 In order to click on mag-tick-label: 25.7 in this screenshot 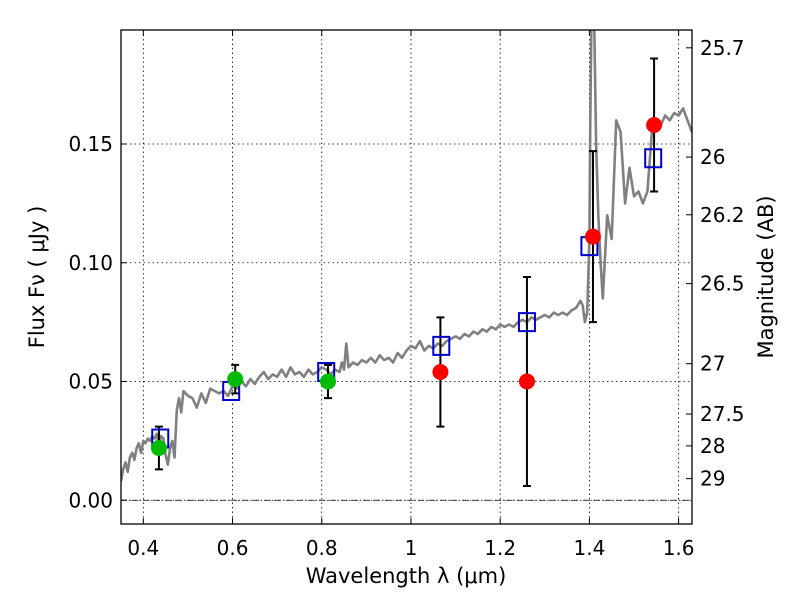, I will do `click(722, 48)`.